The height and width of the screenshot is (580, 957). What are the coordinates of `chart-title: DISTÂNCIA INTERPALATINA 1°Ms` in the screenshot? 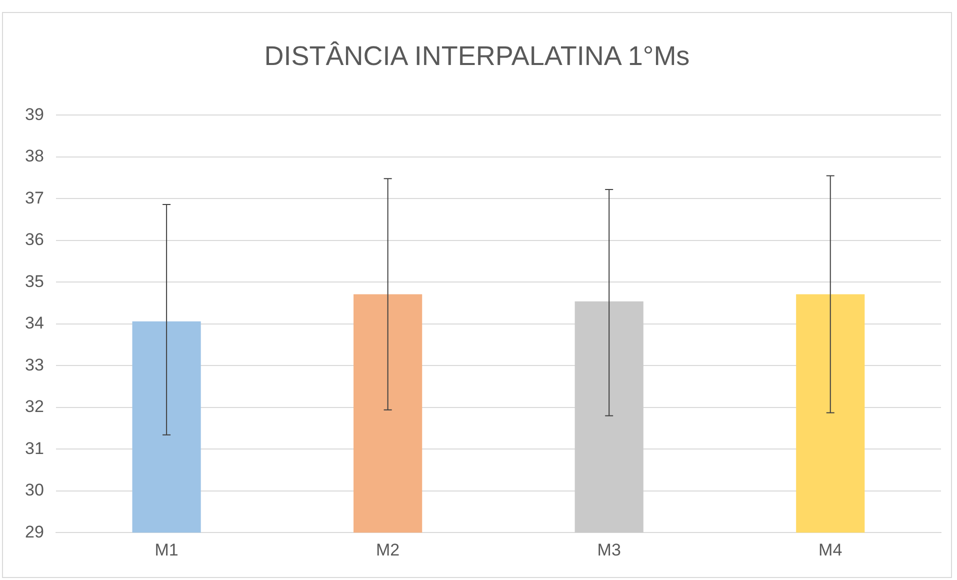 It's located at (477, 56).